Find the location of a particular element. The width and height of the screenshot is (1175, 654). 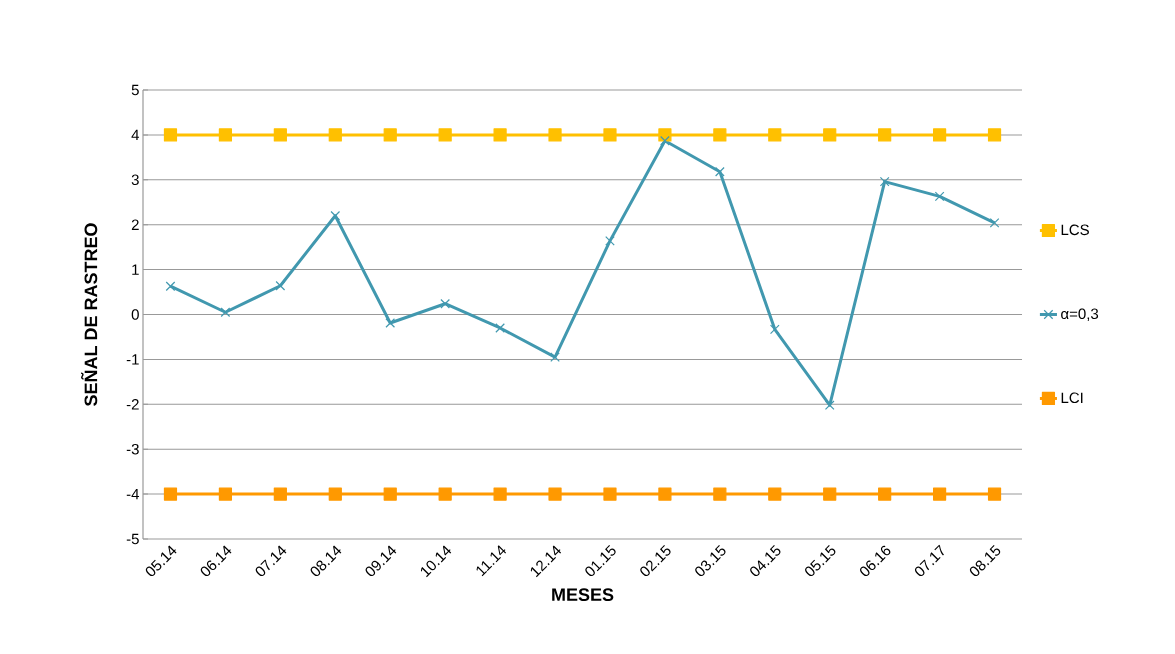

y-tick-label: 2 is located at coordinates (135, 224).